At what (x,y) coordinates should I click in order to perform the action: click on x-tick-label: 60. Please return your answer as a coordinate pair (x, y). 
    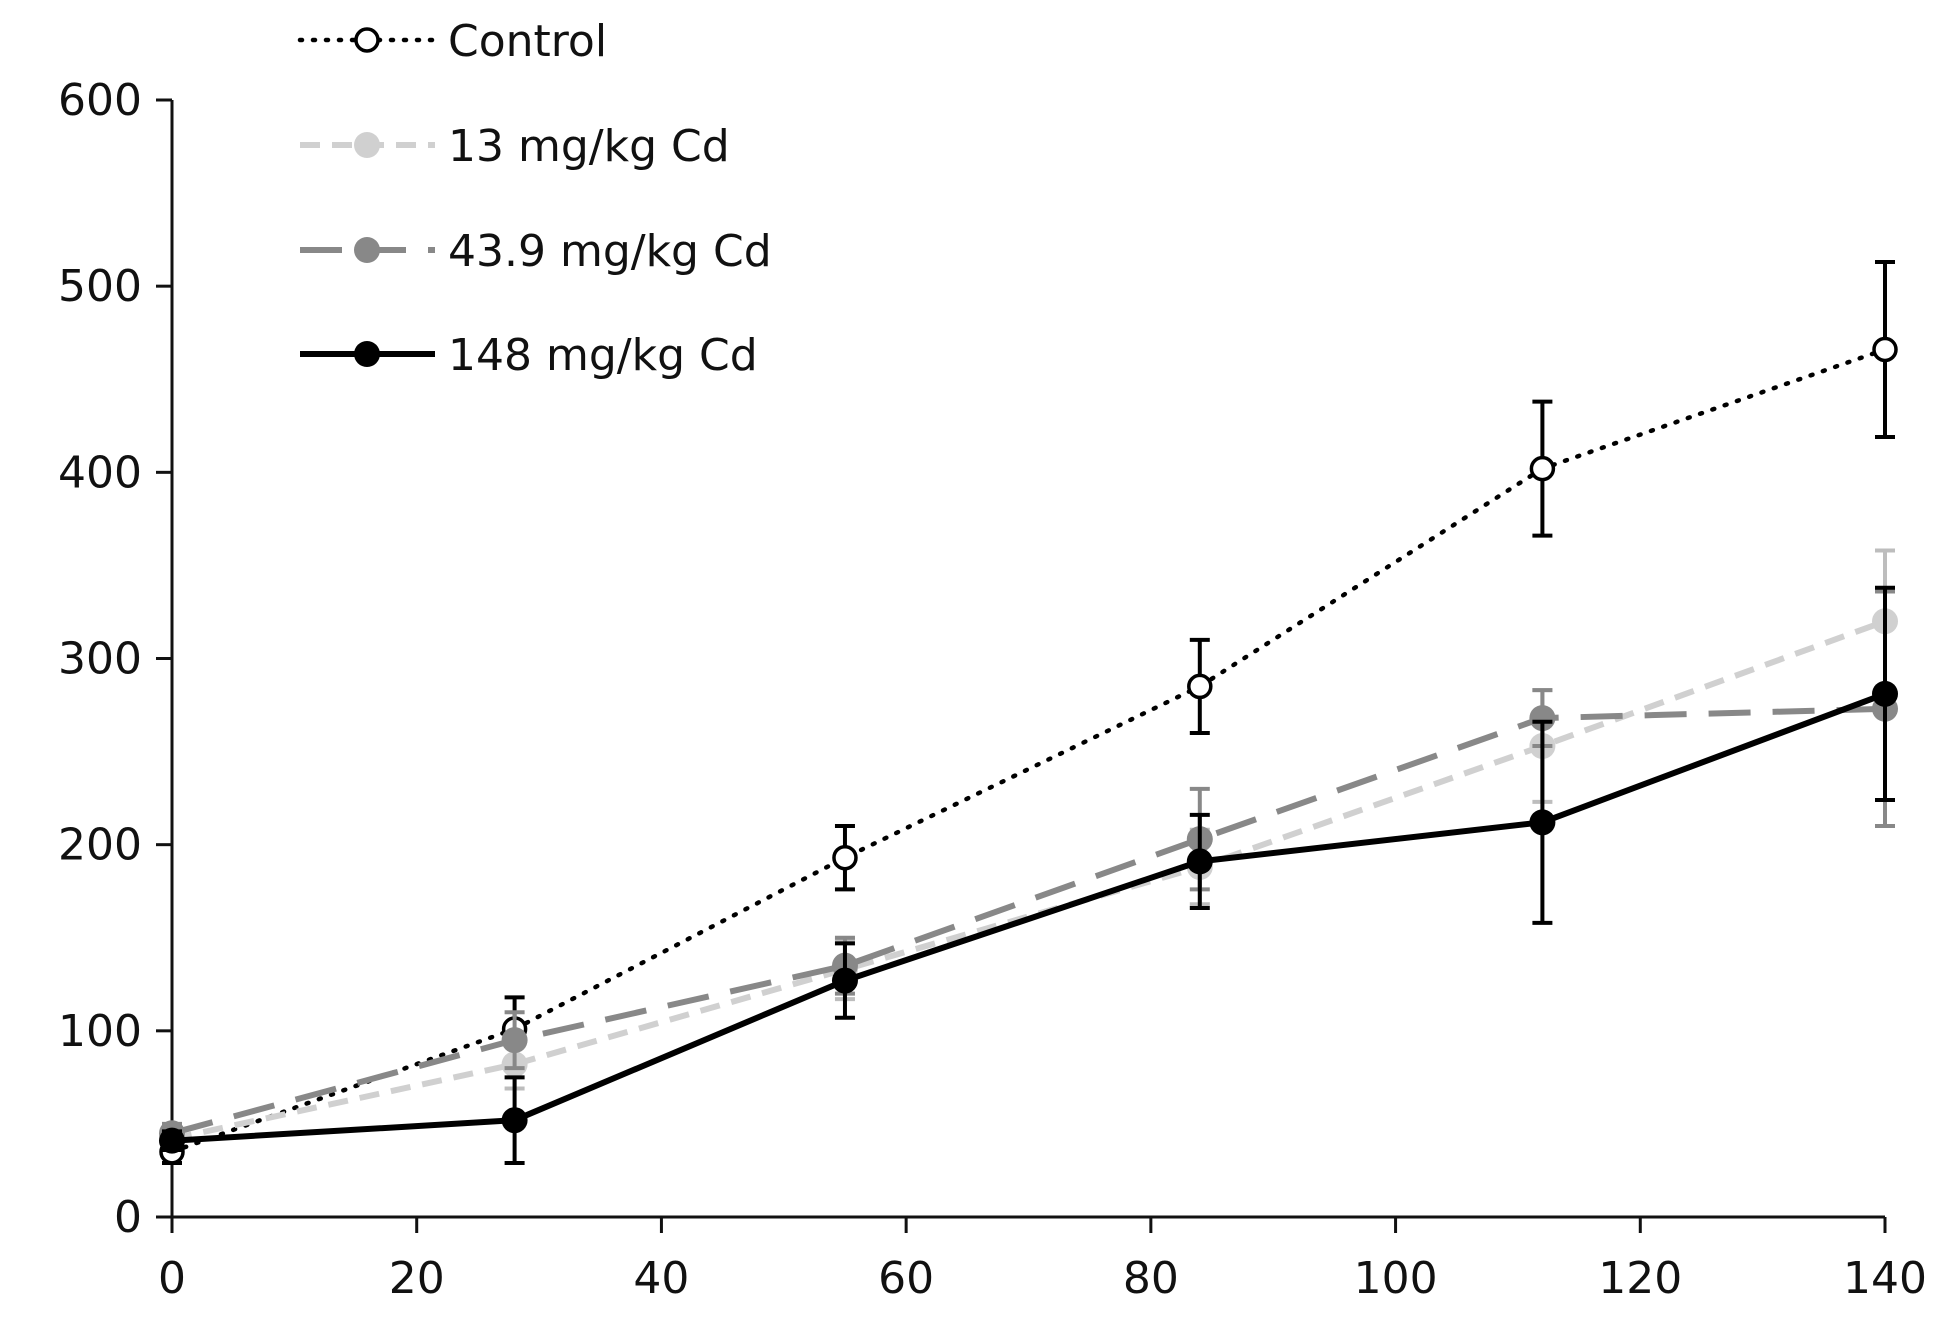
    Looking at the image, I should click on (906, 1278).